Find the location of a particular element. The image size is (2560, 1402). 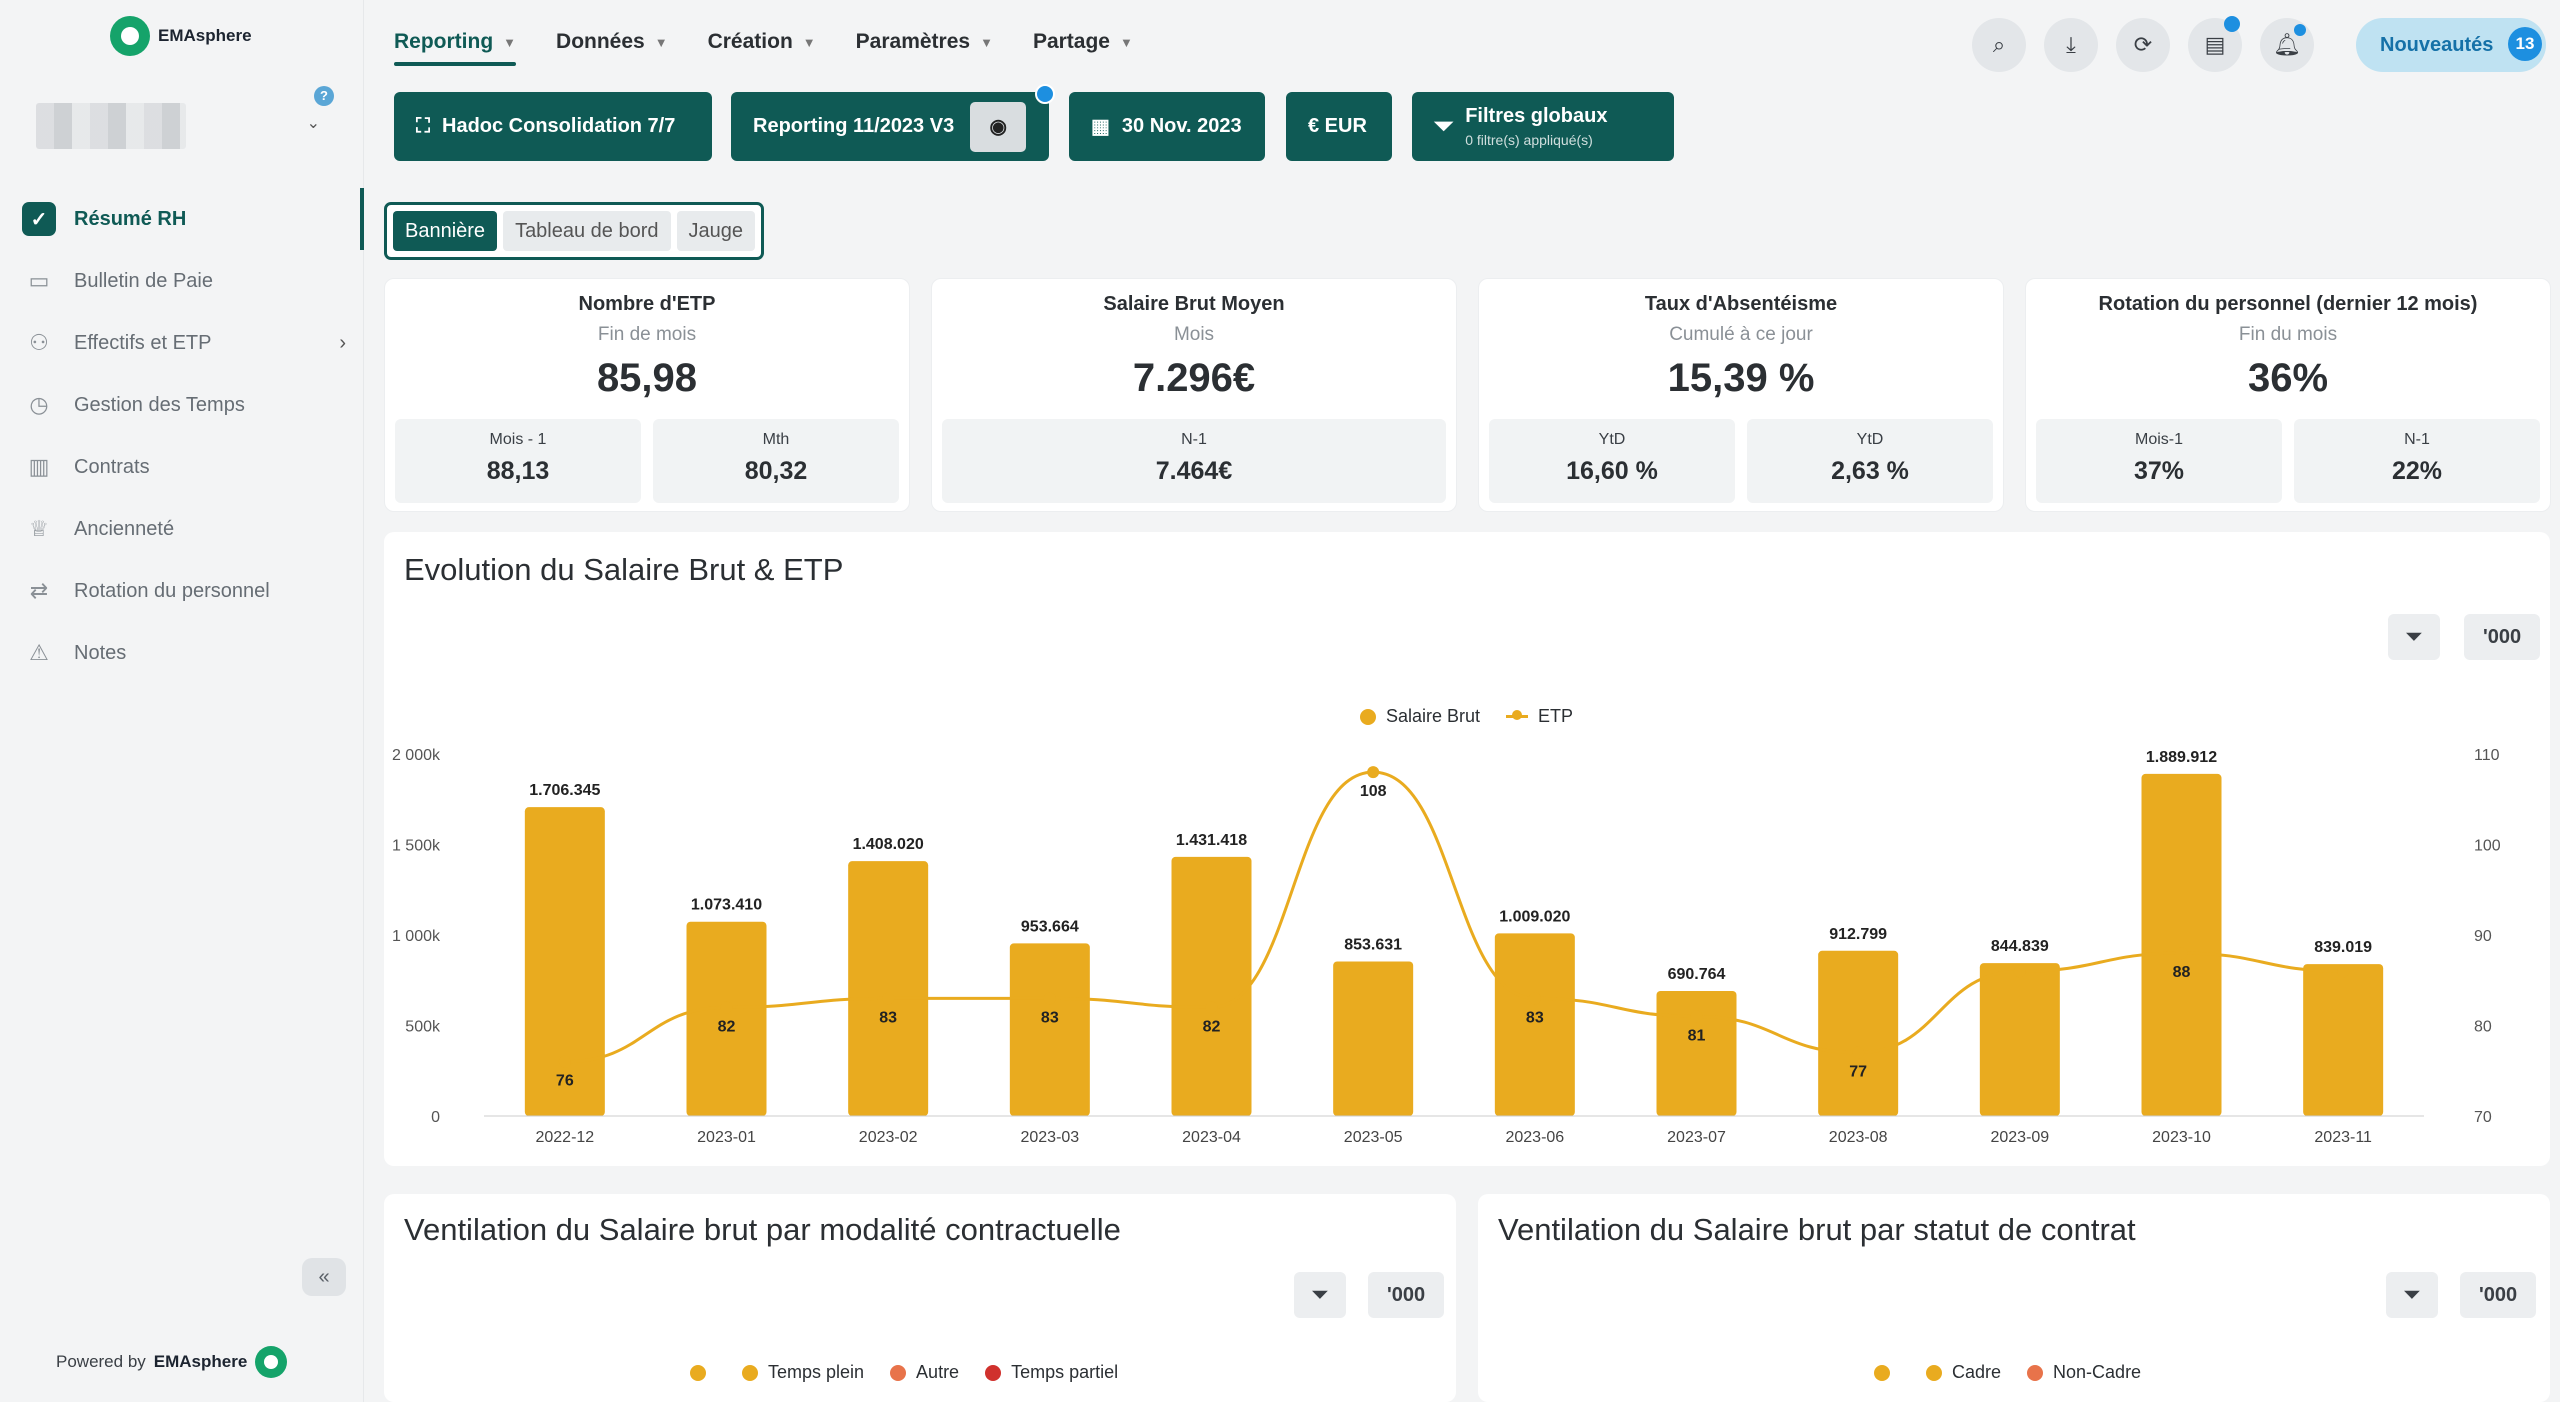

view-jauge: Jauge is located at coordinates (716, 231).